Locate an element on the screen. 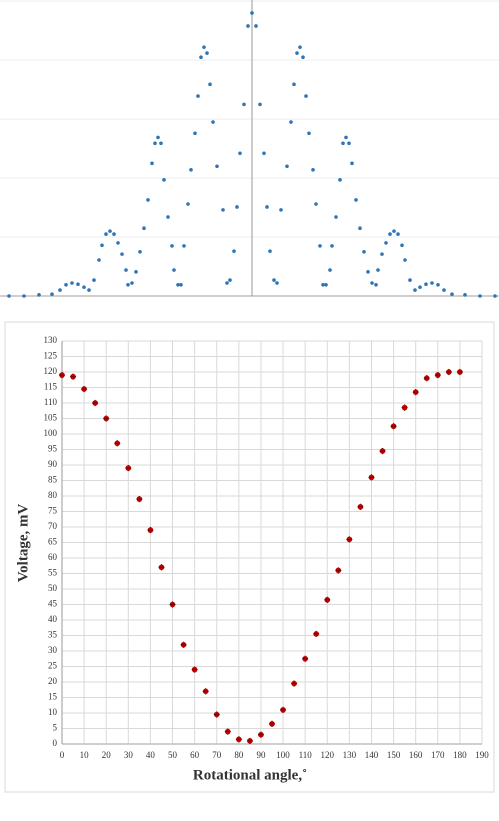 This screenshot has width=499, height=821. y-tick-label: 75 is located at coordinates (53, 511).